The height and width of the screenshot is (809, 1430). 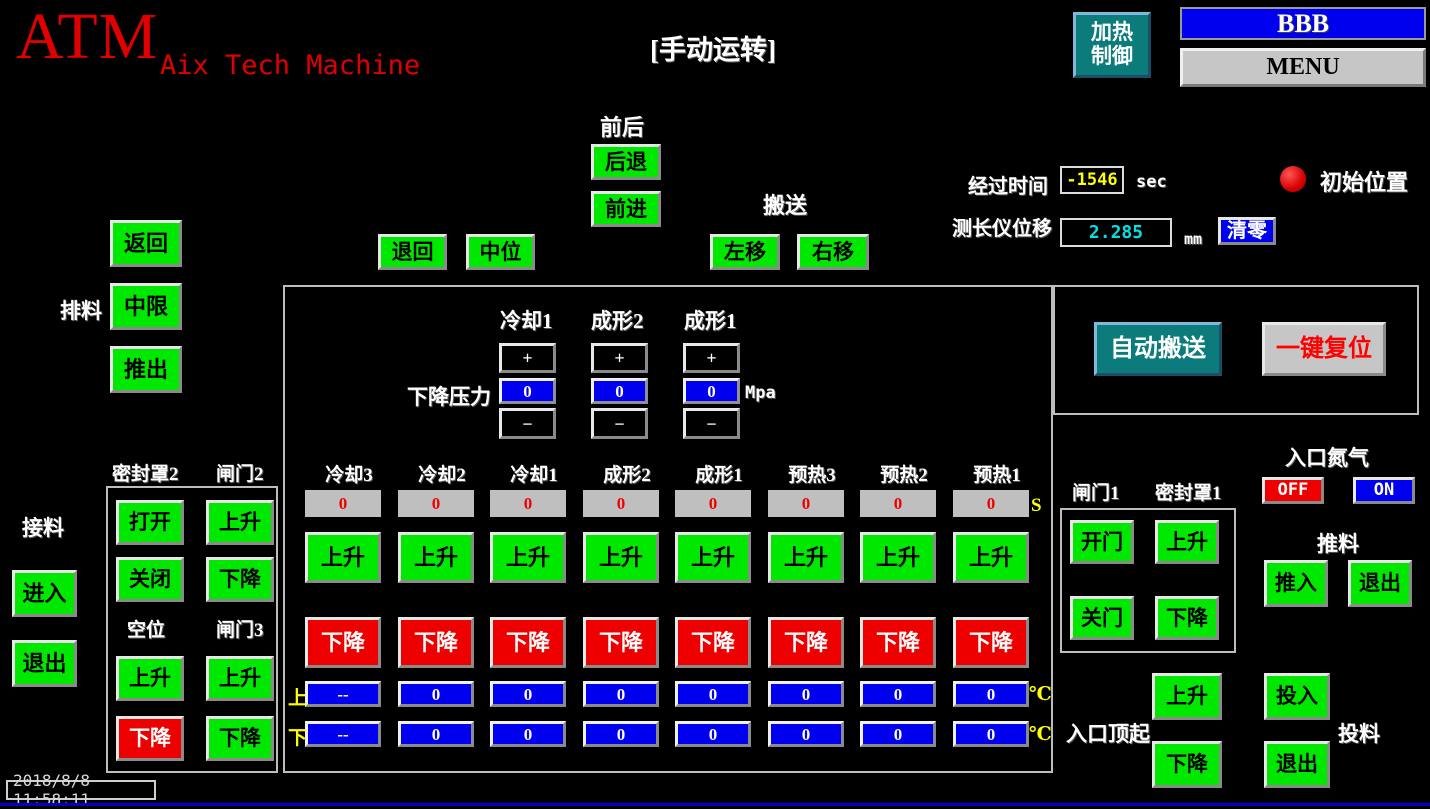 What do you see at coordinates (812, 475) in the screenshot?
I see `station-header-5: 预热3` at bounding box center [812, 475].